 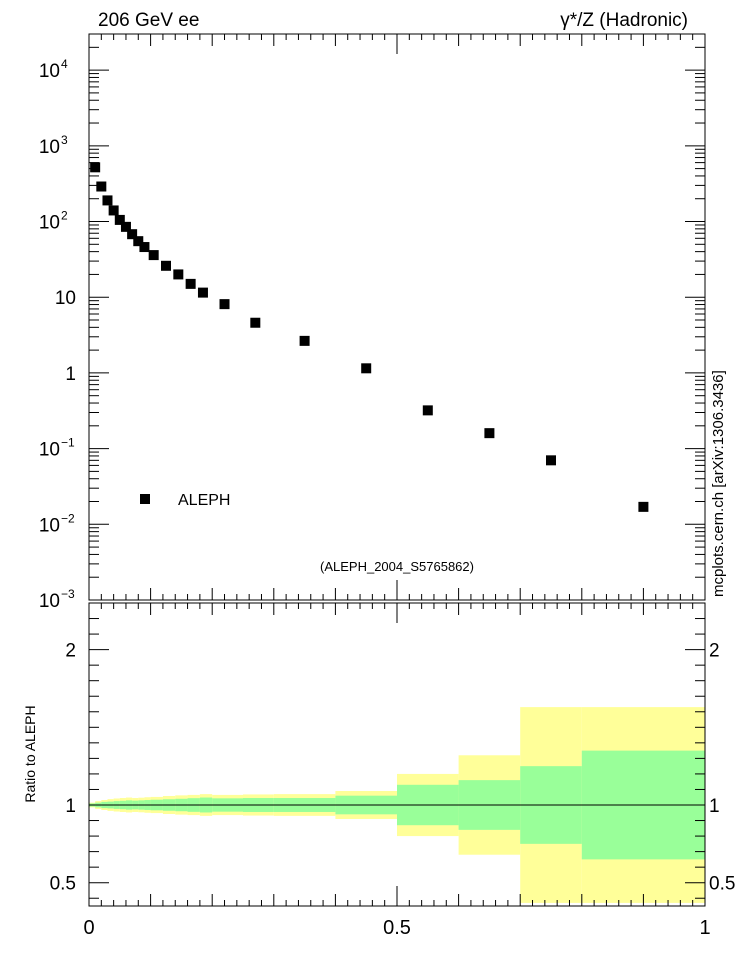 I want to click on main-y-tick-label: 1, so click(x=70, y=374).